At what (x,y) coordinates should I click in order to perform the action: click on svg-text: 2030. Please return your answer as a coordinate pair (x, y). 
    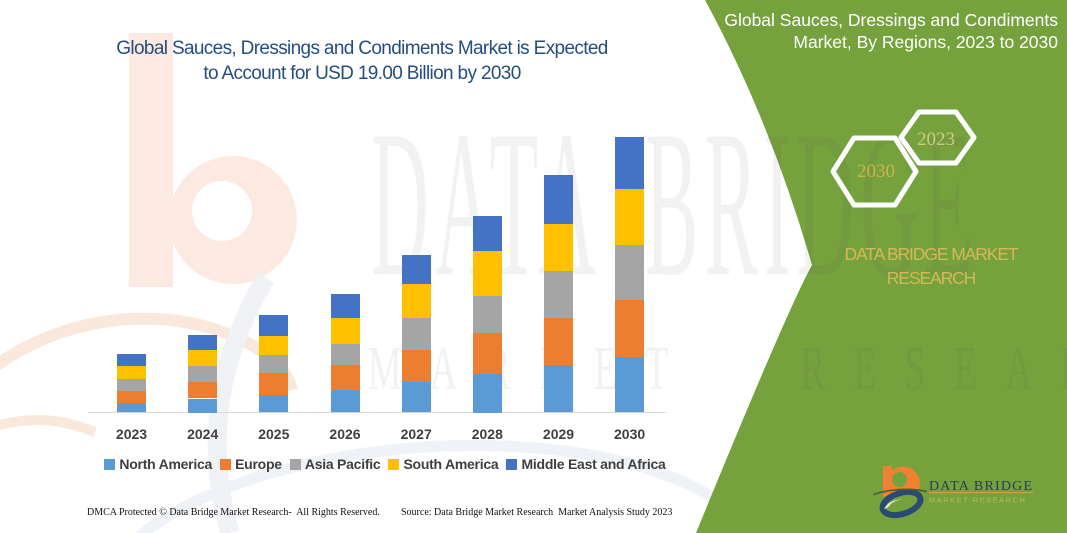
    Looking at the image, I should click on (876, 171).